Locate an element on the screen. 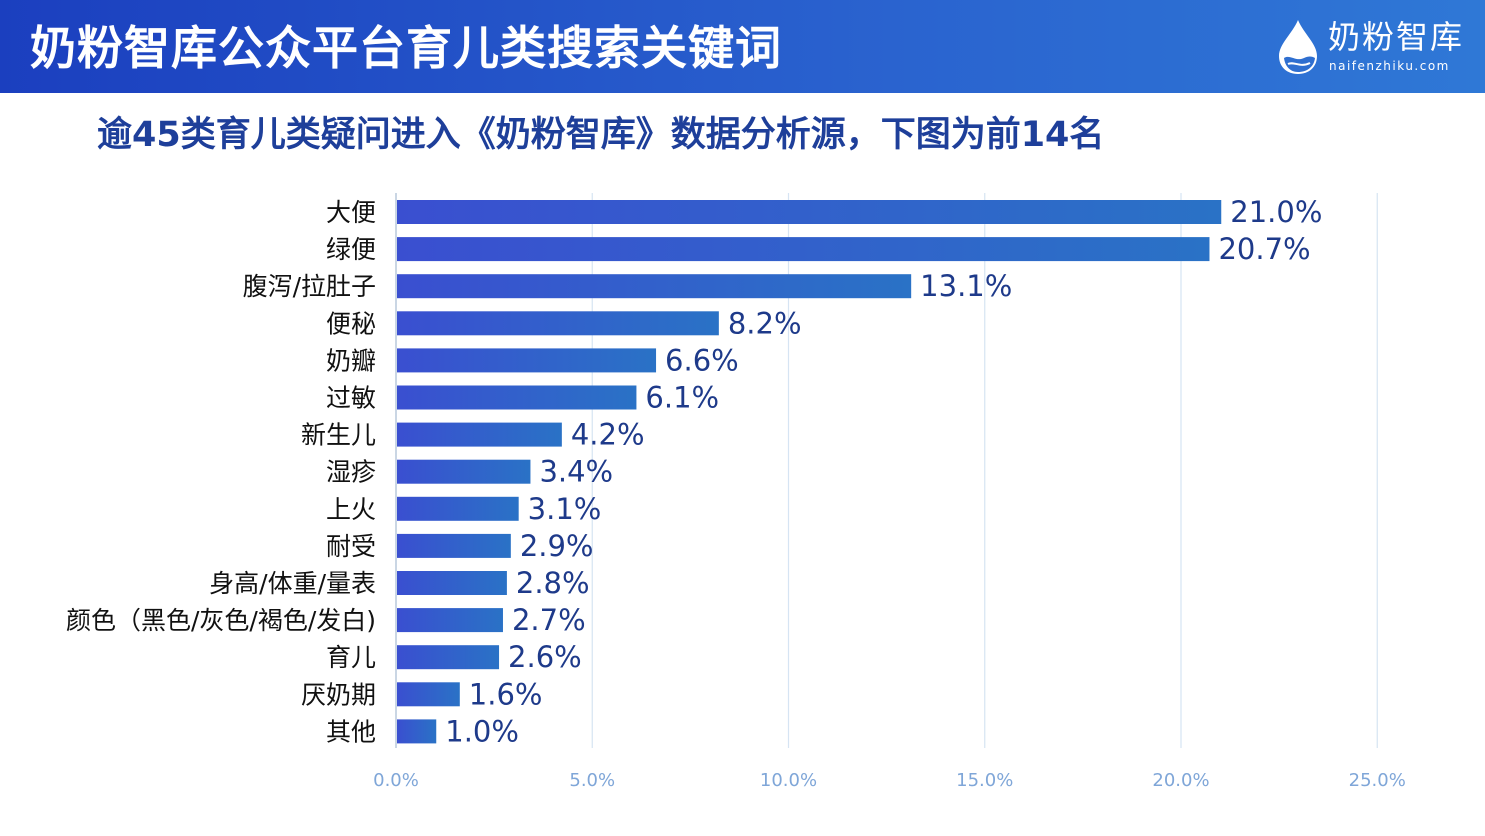 The height and width of the screenshot is (836, 1485). category-label: 湿疹 is located at coordinates (351, 472).